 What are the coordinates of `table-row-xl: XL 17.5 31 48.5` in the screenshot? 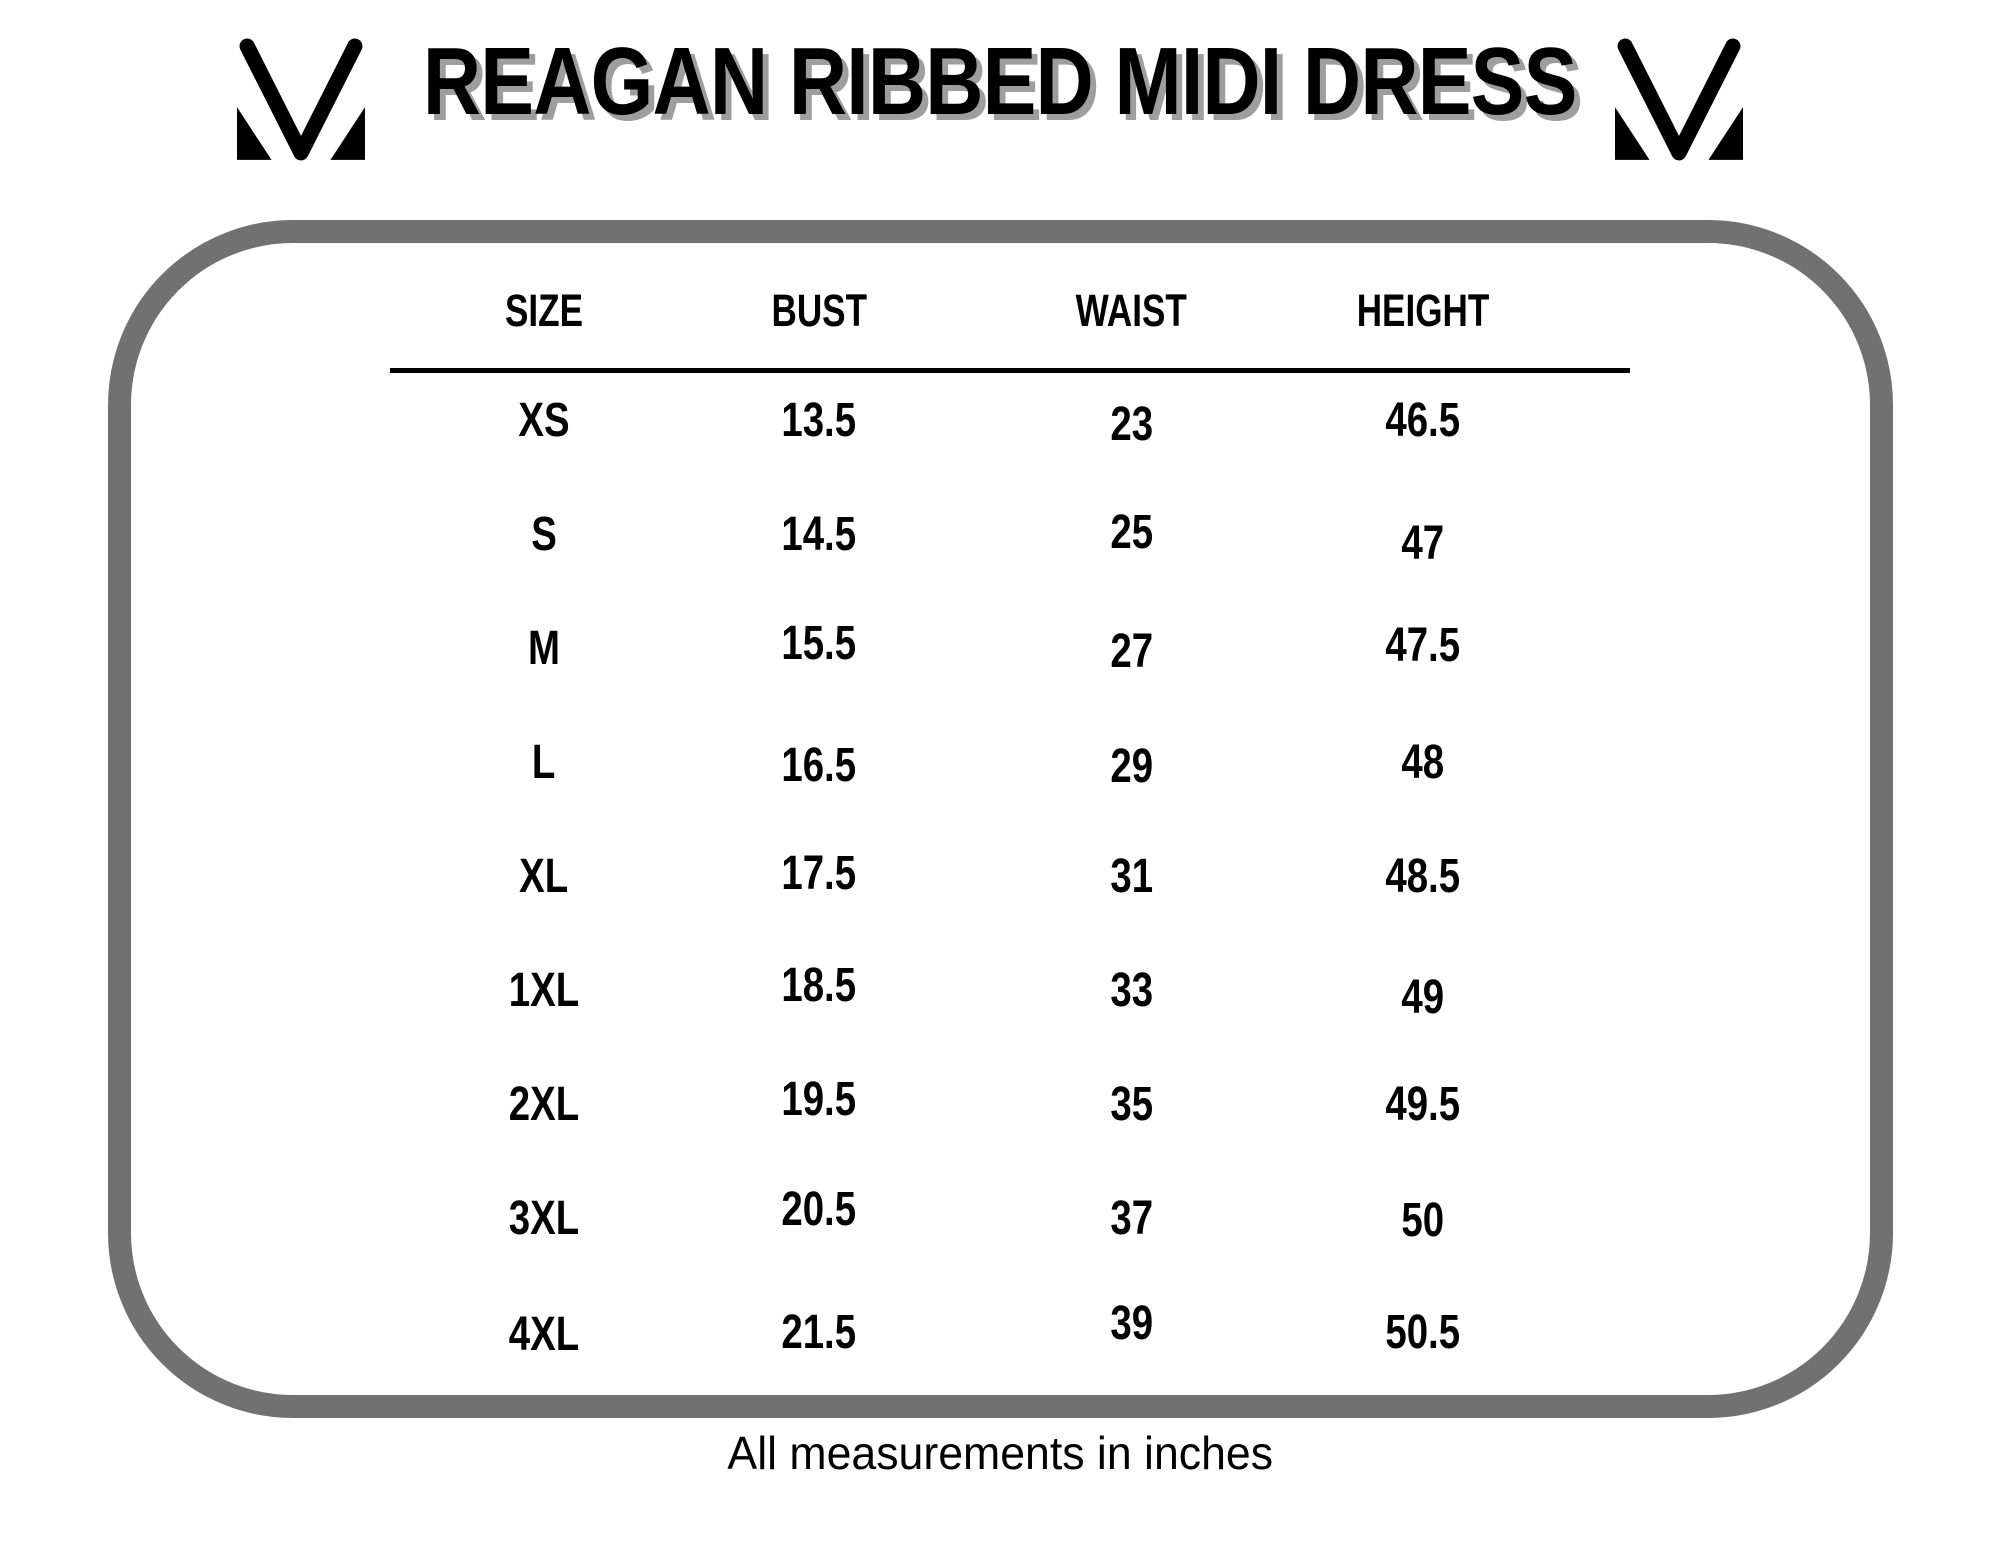 It's located at (1010, 876).